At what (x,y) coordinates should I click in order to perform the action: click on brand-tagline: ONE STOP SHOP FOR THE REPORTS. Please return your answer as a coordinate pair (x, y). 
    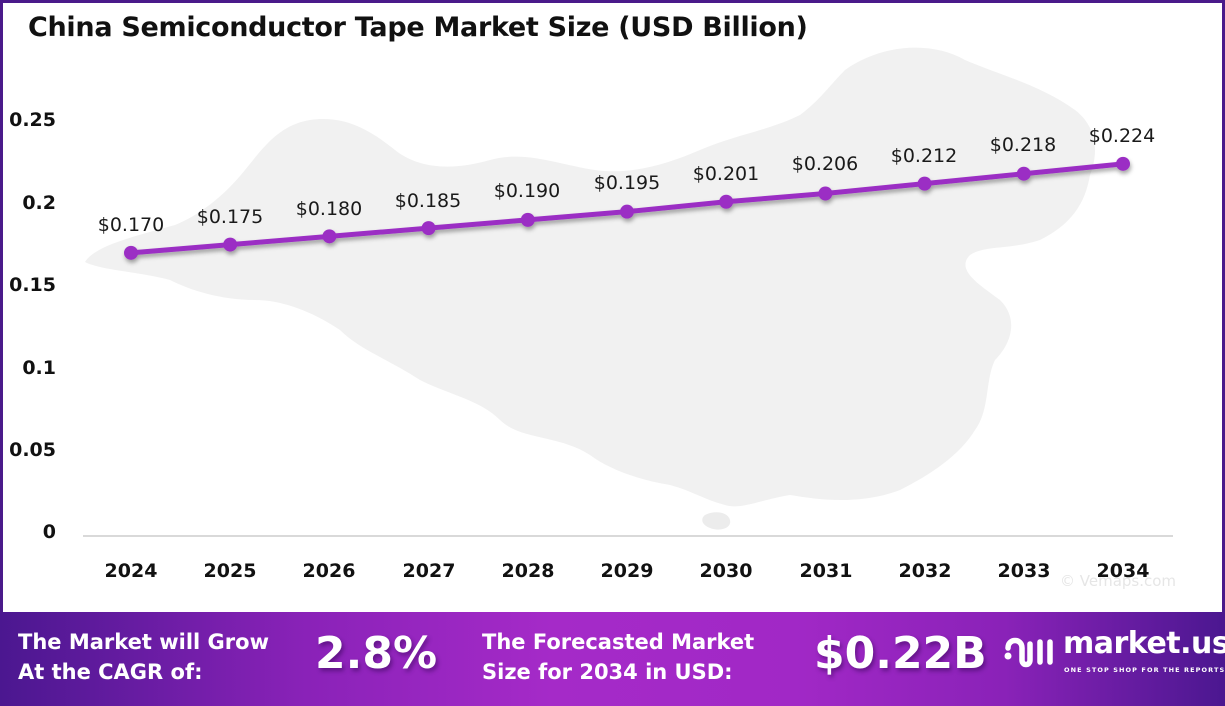
    Looking at the image, I should click on (1144, 670).